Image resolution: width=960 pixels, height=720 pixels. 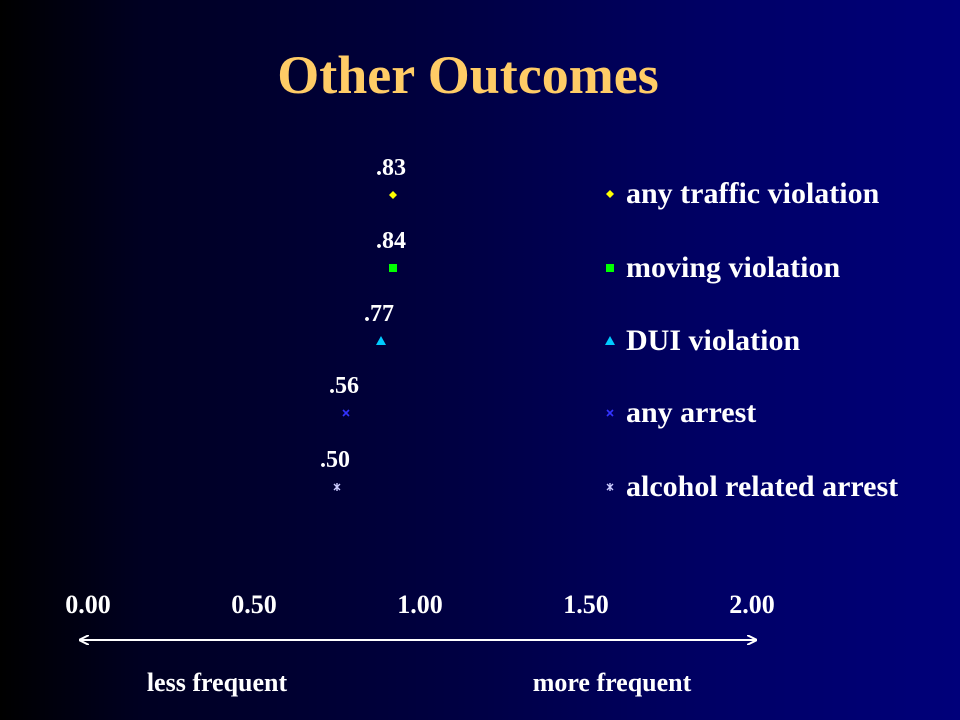 What do you see at coordinates (391, 241) in the screenshot?
I see `data-label: .84` at bounding box center [391, 241].